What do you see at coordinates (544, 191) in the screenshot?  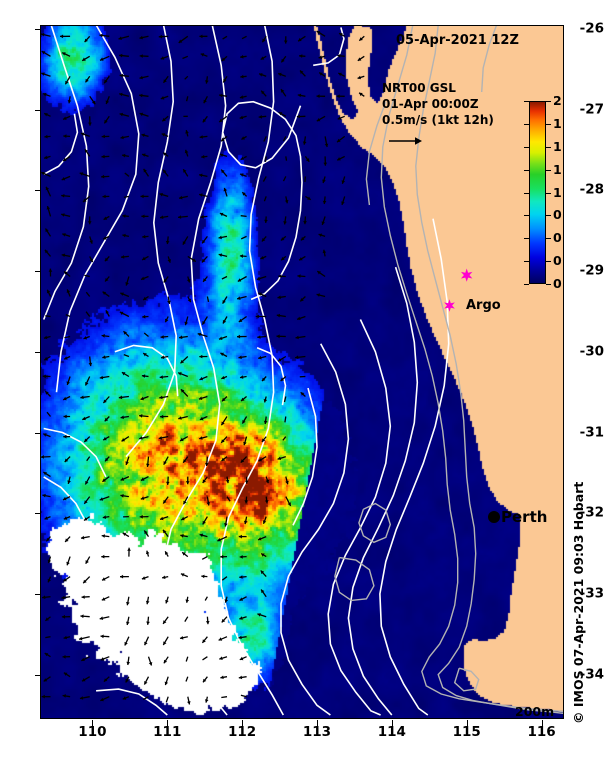 I see `colorbar: 0 0.25 0.5 0.75 1 1.25 1.5 1.75 2` at bounding box center [544, 191].